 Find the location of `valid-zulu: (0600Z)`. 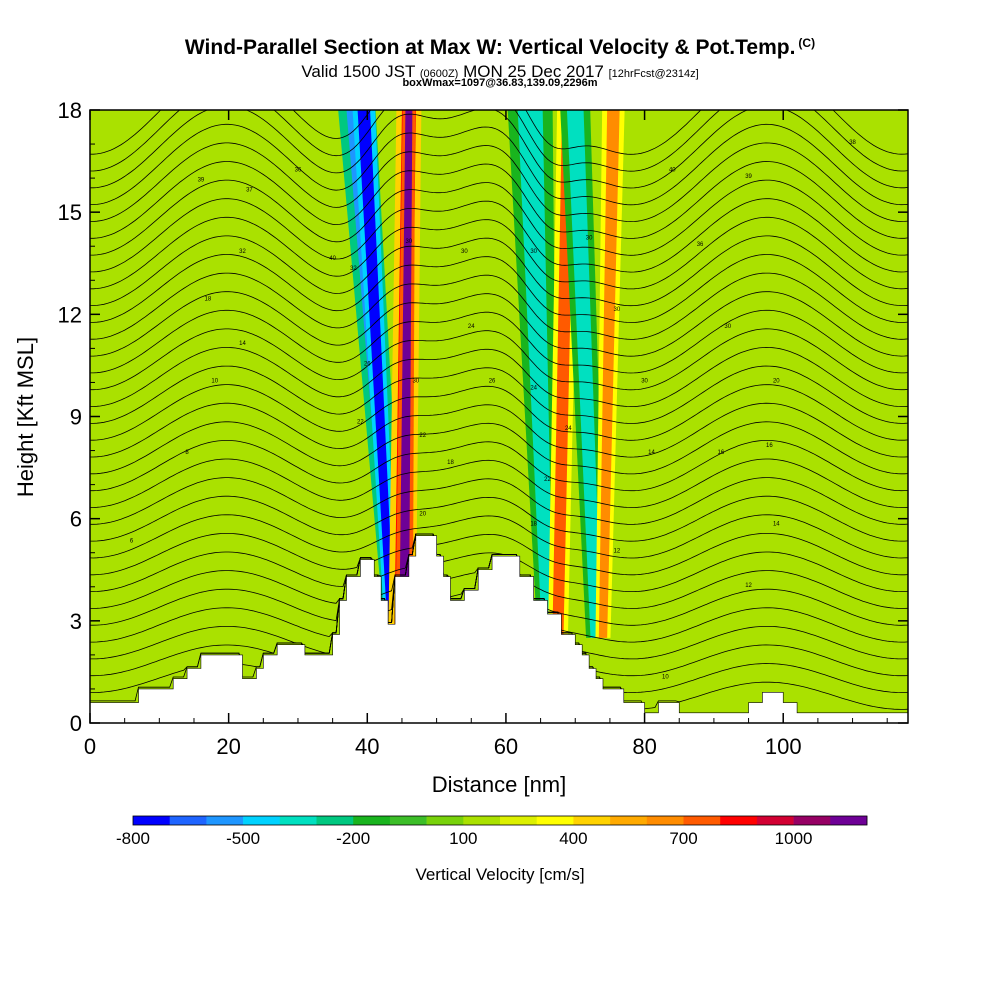

valid-zulu: (0600Z) is located at coordinates (439, 74).